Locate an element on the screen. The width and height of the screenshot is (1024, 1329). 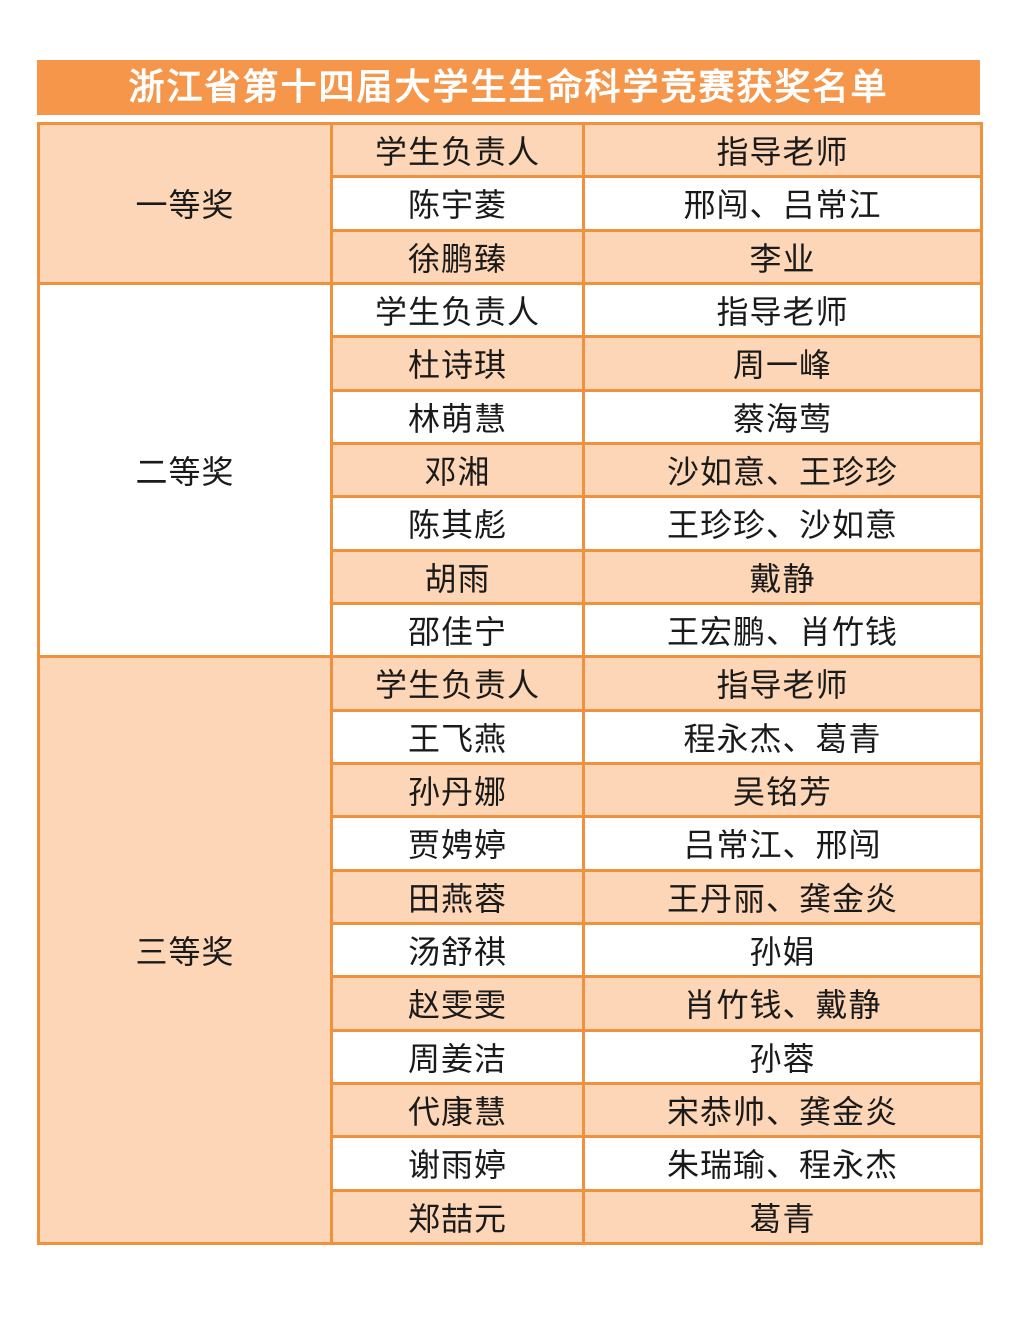
prize-label-second: 二等奖 is located at coordinates (185, 470).